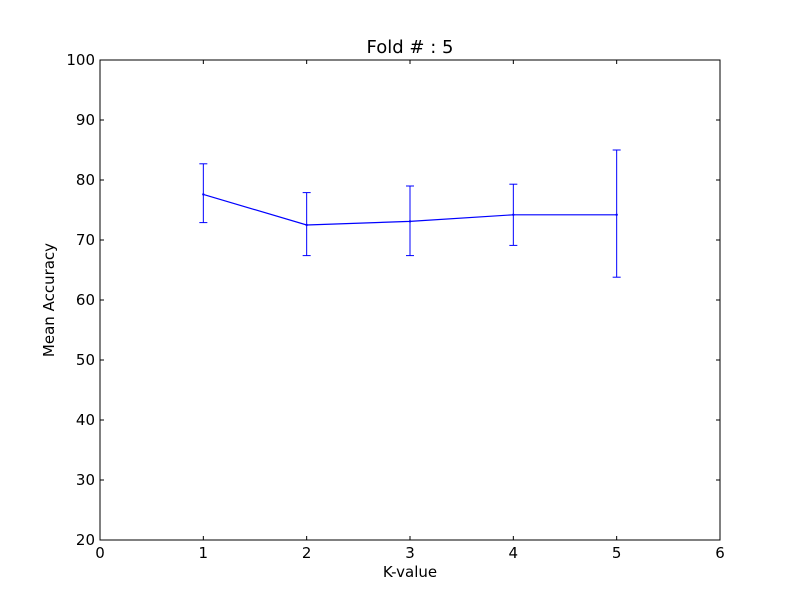 Image resolution: width=800 pixels, height=600 pixels. Describe the element at coordinates (85, 300) in the screenshot. I see `y-tick-label: 60` at that location.